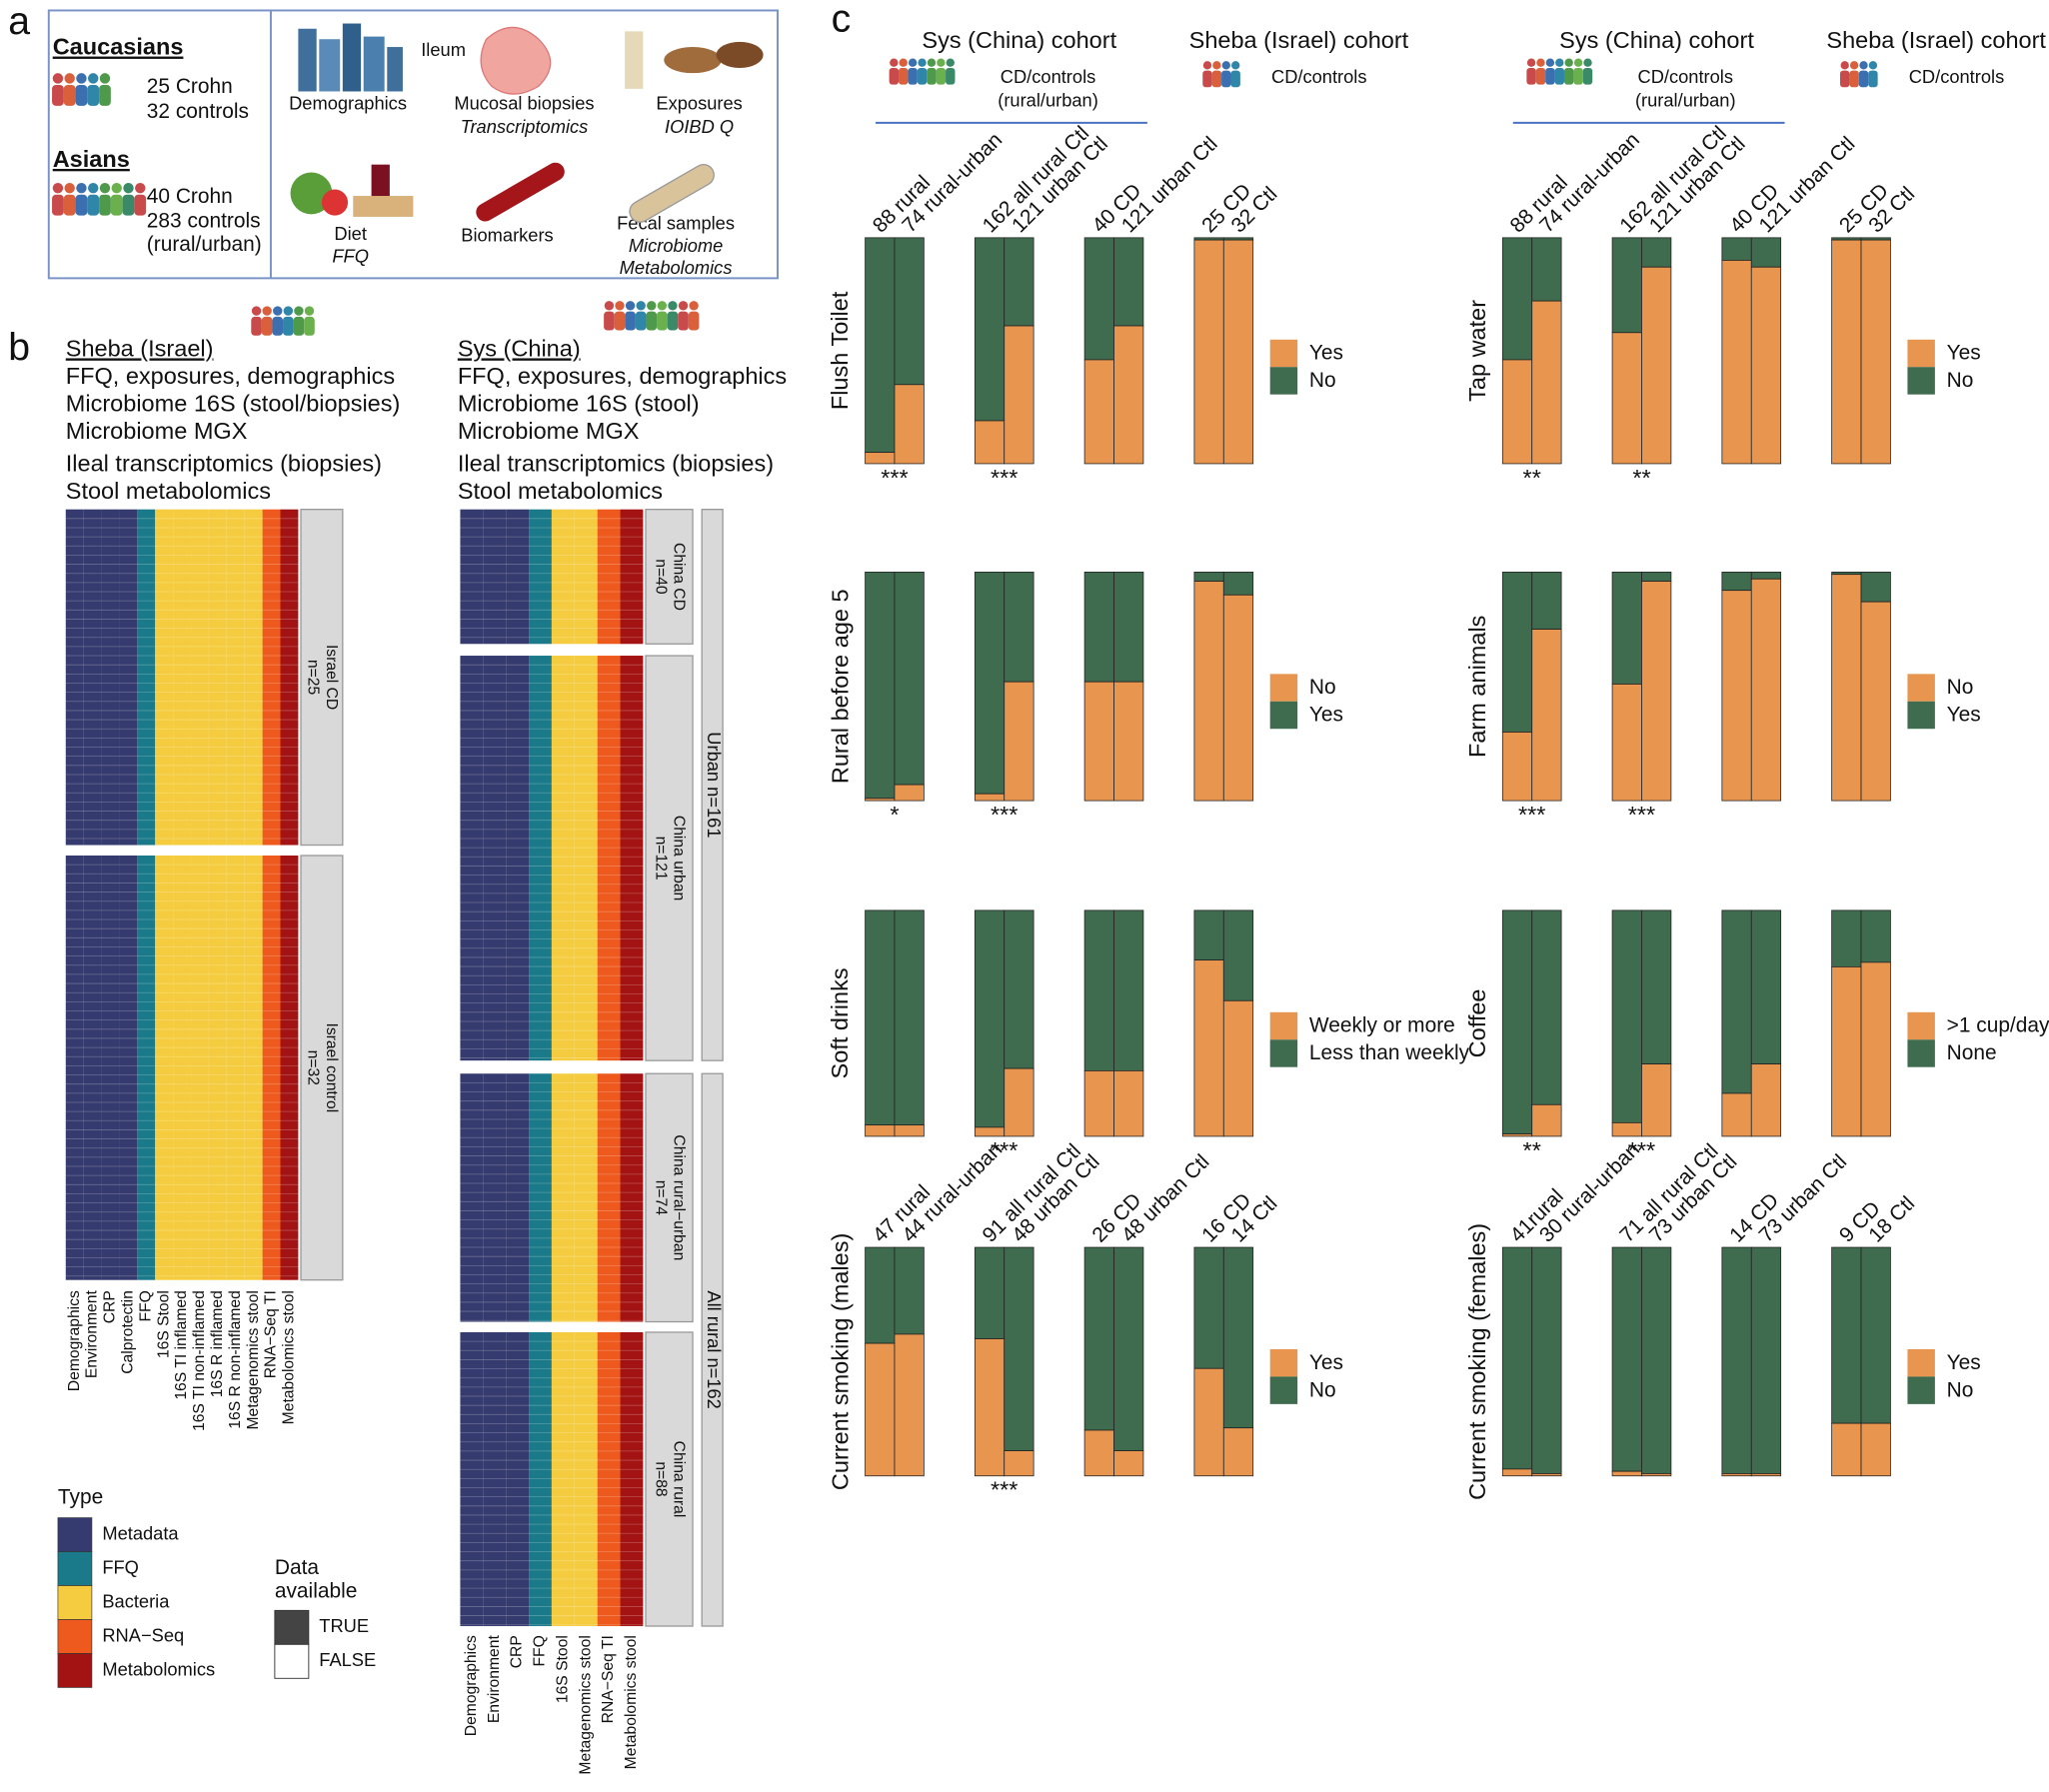  Describe the element at coordinates (143, 1635) in the screenshot. I see `legend-label: RNA−Seq` at that location.